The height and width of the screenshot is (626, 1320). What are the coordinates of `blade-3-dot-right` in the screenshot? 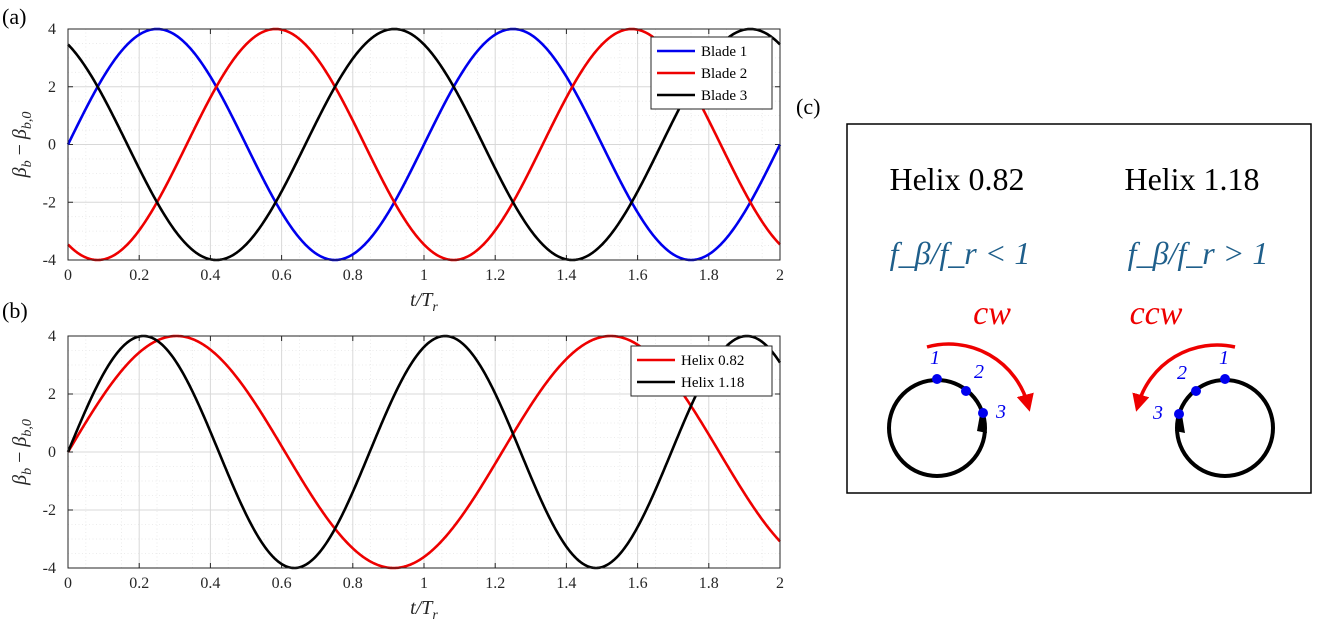 It's located at (1179, 414).